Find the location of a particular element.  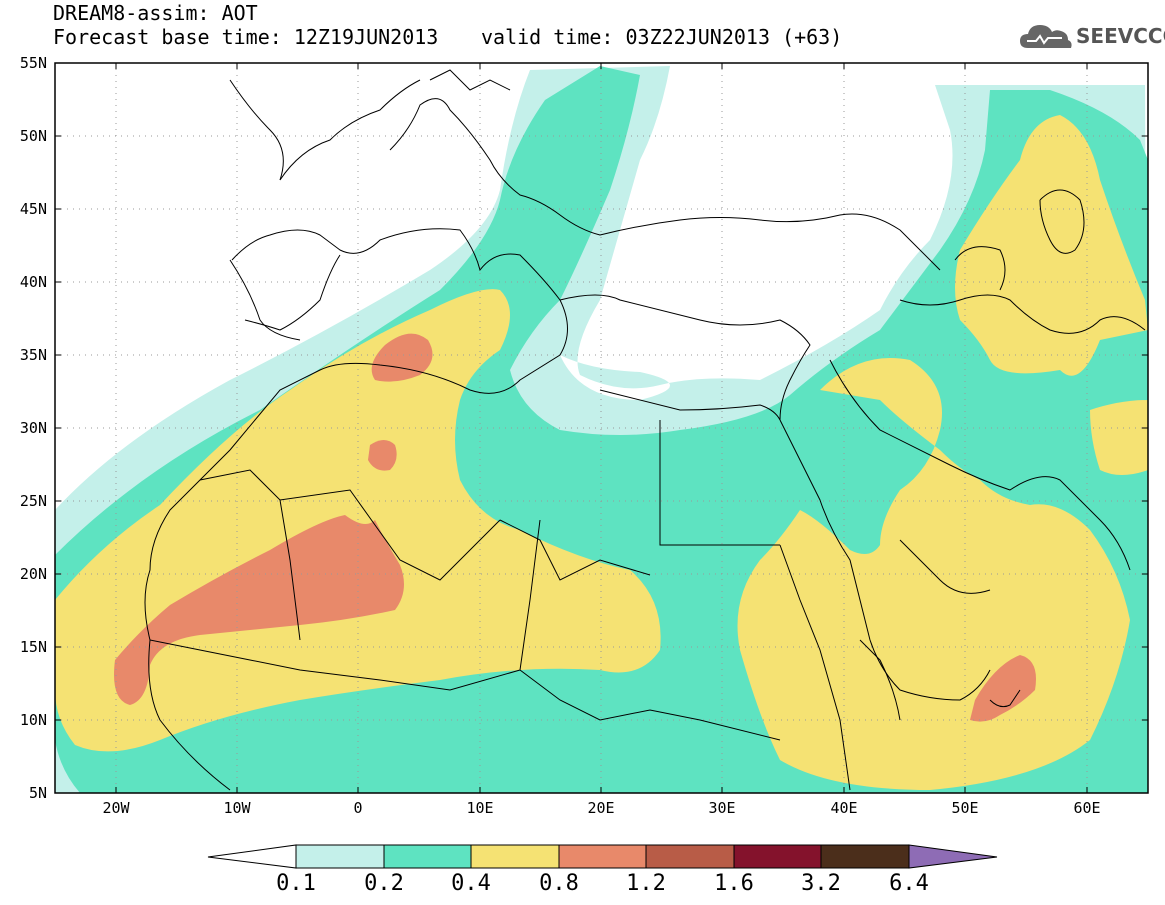

lat-label: 55N is located at coordinates (33, 63).